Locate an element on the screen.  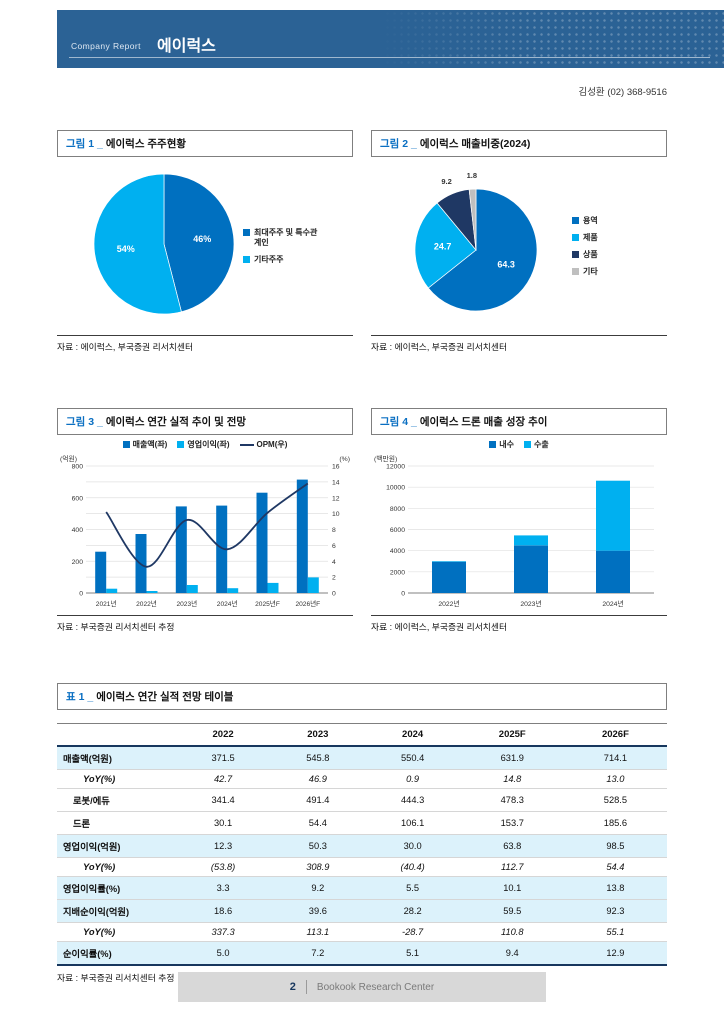
header-divider is located at coordinates (389, 57).